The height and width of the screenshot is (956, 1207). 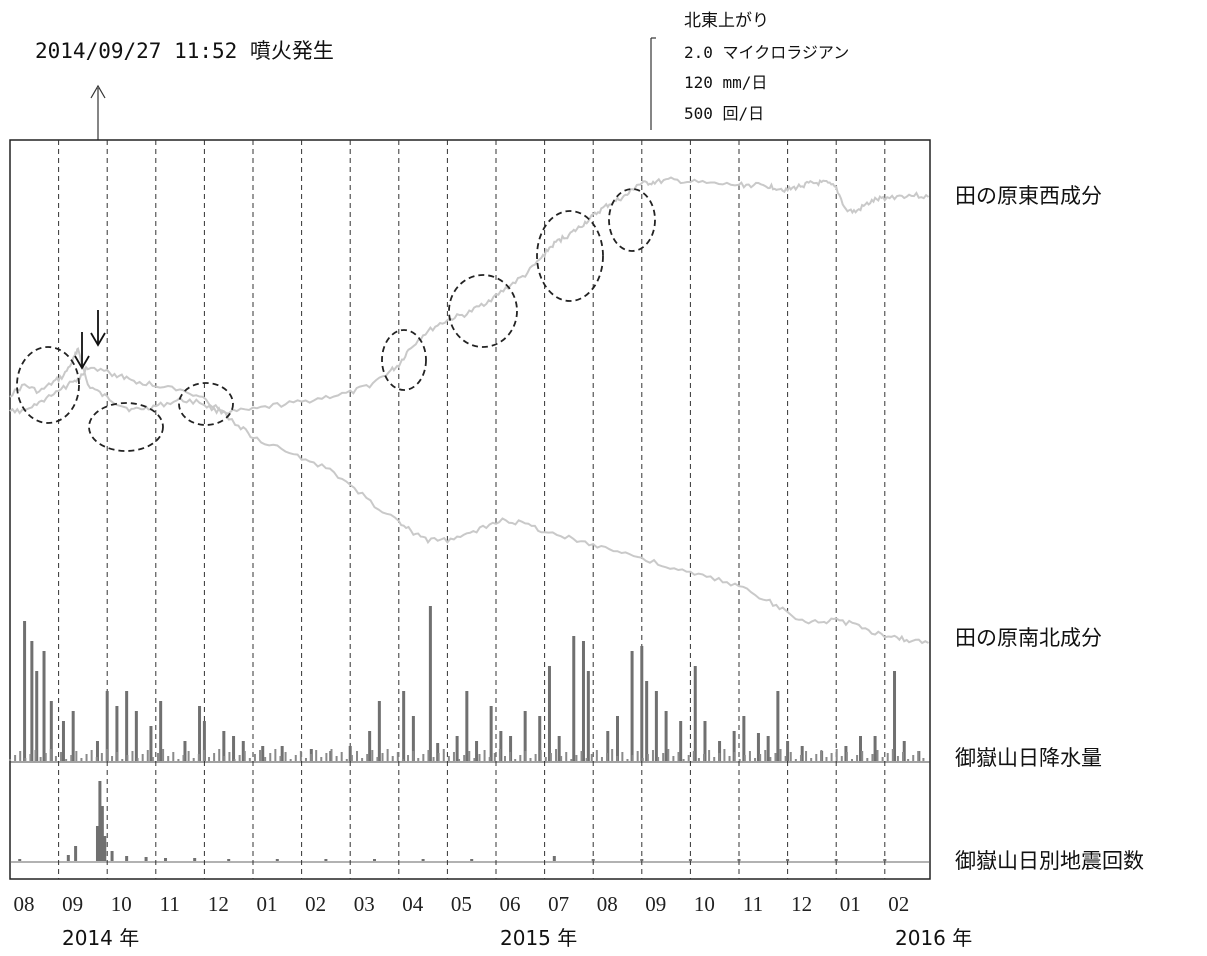 I want to click on x-tick-label: 05, so click(x=461, y=904).